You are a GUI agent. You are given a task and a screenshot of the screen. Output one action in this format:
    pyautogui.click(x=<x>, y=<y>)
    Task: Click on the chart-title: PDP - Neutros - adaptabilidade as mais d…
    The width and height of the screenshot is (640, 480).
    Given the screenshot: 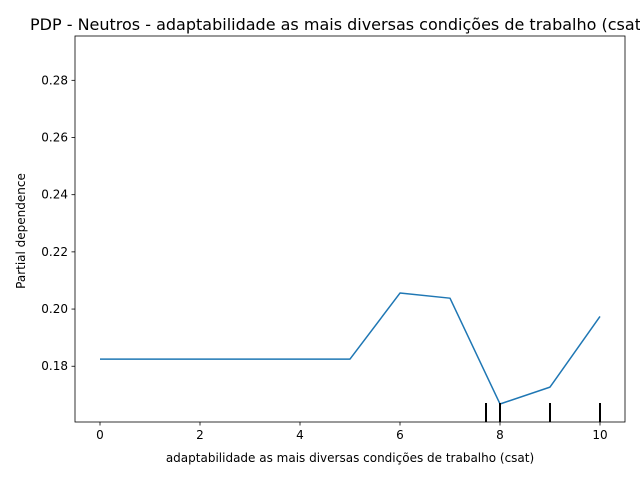 What is the action you would take?
    pyautogui.click(x=335, y=24)
    